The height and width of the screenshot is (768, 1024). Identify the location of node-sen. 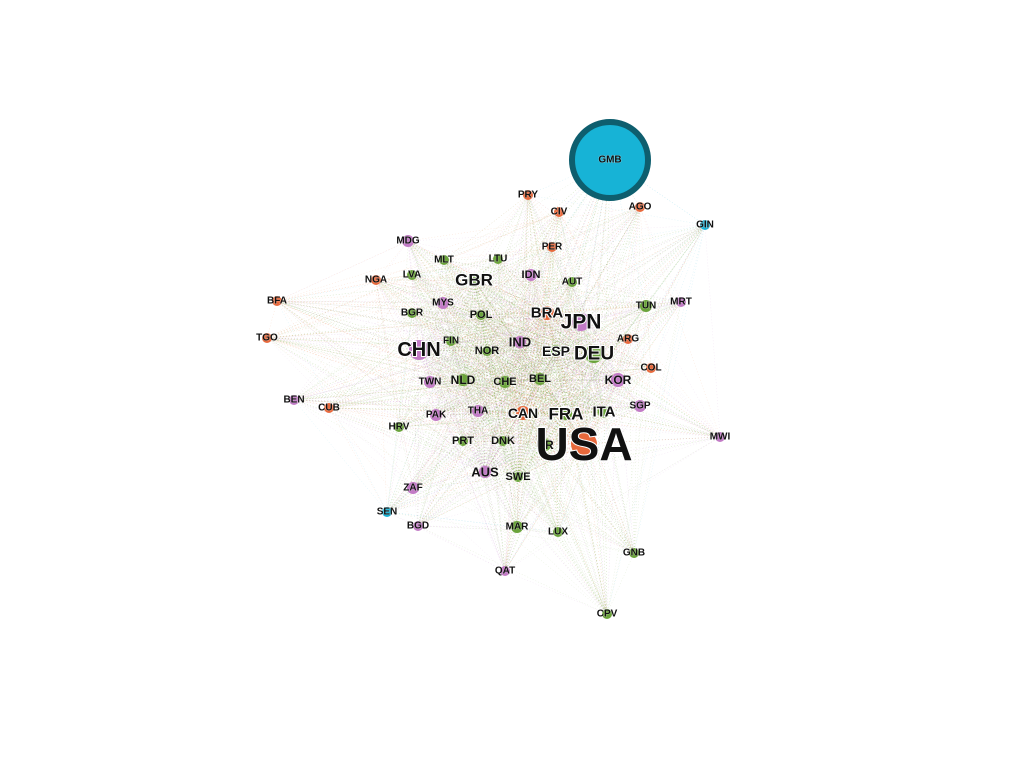
(387, 512).